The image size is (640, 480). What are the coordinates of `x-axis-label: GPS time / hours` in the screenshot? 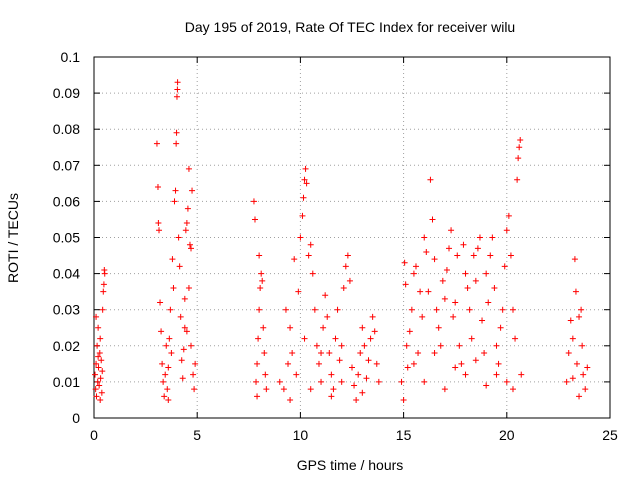 It's located at (350, 465).